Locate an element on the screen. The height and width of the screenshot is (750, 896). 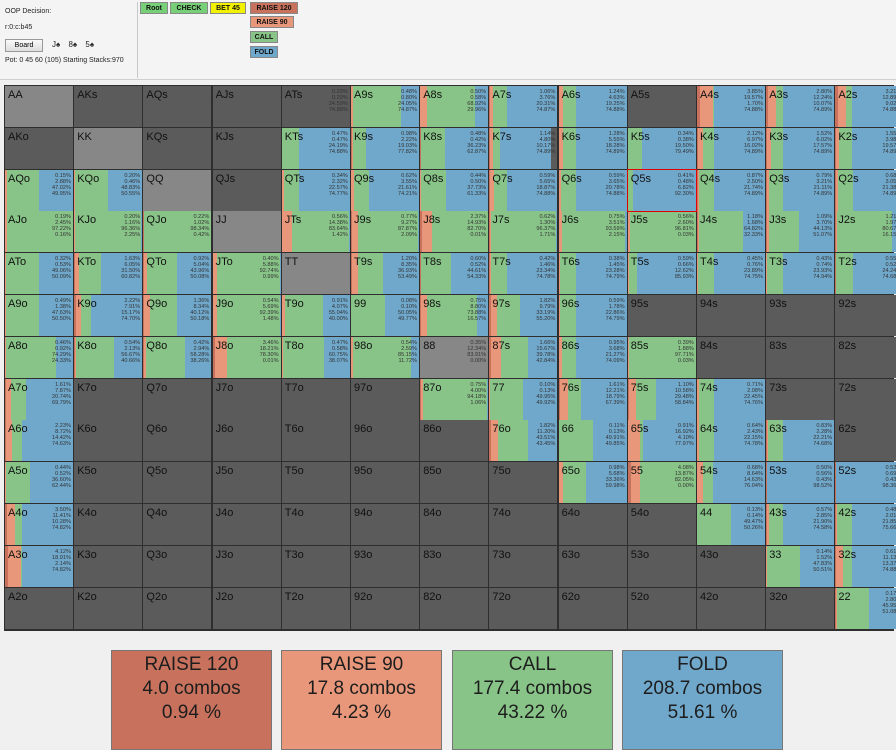
hand-cell-63o: 63o is located at coordinates (593, 566).